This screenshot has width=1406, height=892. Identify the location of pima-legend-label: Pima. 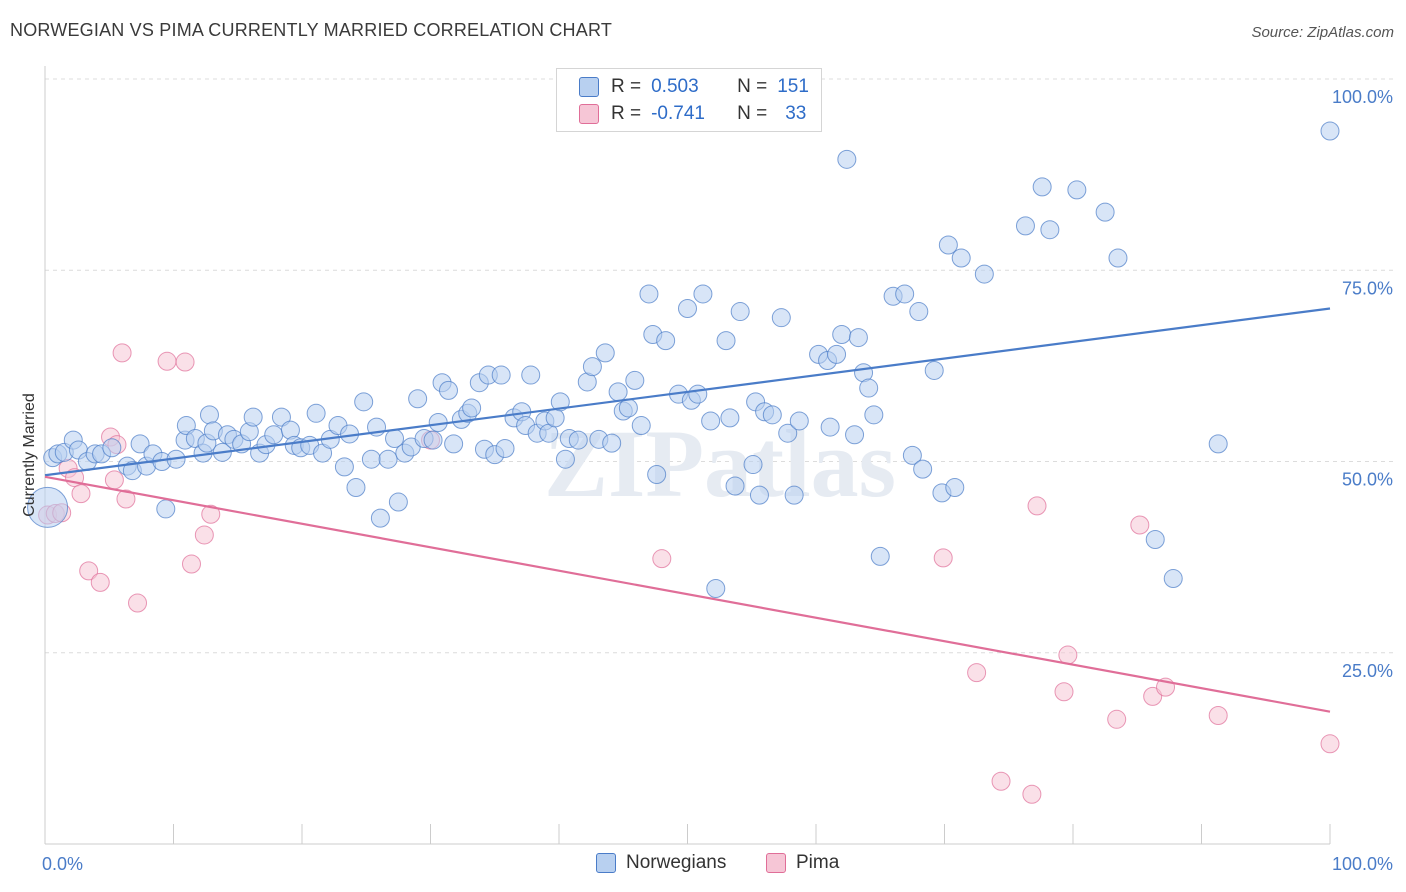
(818, 862).